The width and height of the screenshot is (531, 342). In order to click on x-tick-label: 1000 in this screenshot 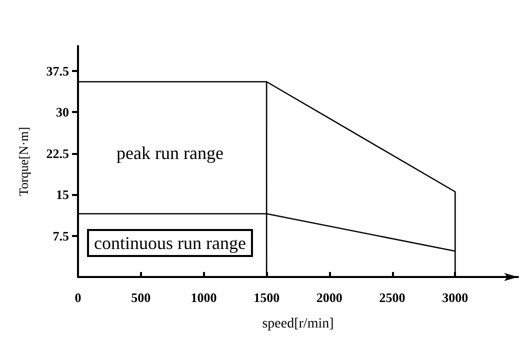, I will do `click(203, 297)`.